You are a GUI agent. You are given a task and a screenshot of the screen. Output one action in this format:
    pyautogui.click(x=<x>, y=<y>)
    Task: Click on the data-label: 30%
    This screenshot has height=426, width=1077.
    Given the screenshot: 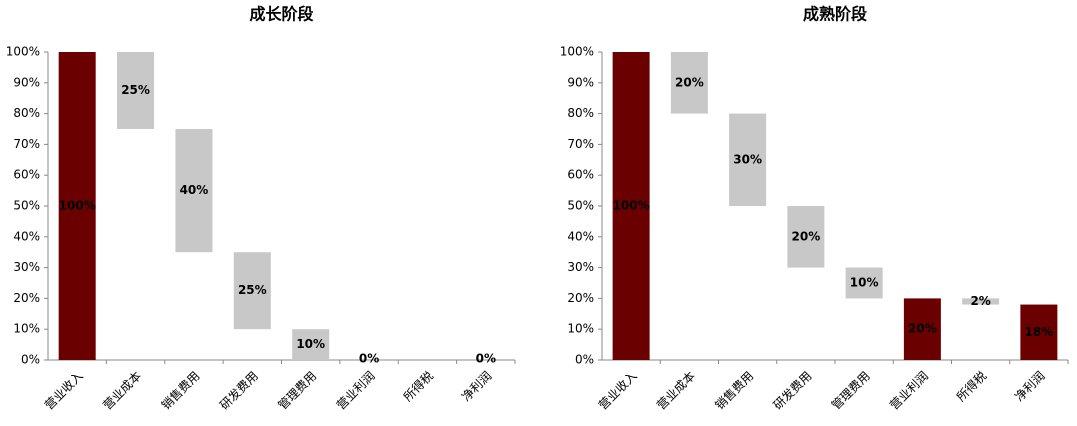 What is the action you would take?
    pyautogui.click(x=747, y=159)
    